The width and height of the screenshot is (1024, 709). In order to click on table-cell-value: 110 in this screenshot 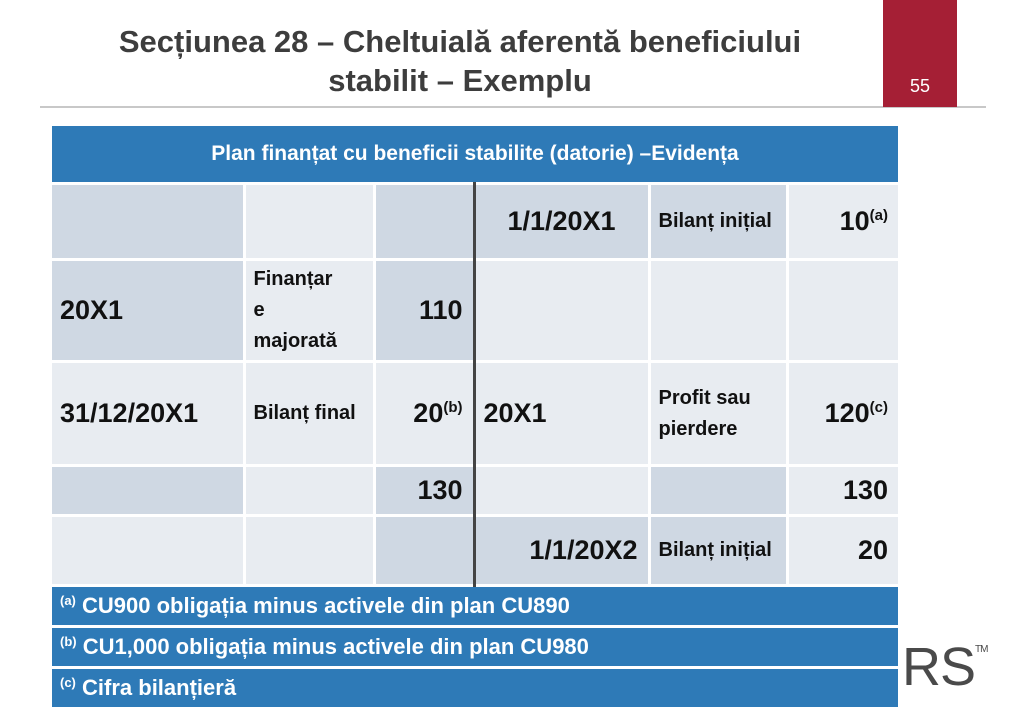, I will do `click(425, 310)`.